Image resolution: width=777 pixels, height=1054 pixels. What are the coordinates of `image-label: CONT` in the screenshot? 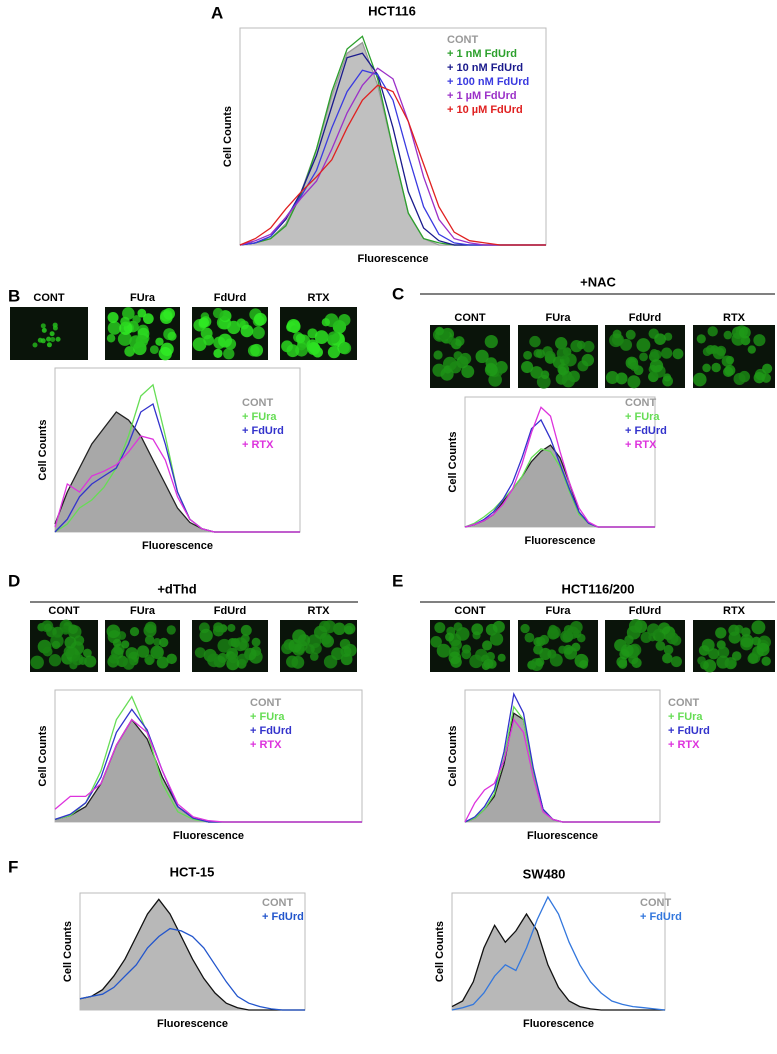 It's located at (63, 611).